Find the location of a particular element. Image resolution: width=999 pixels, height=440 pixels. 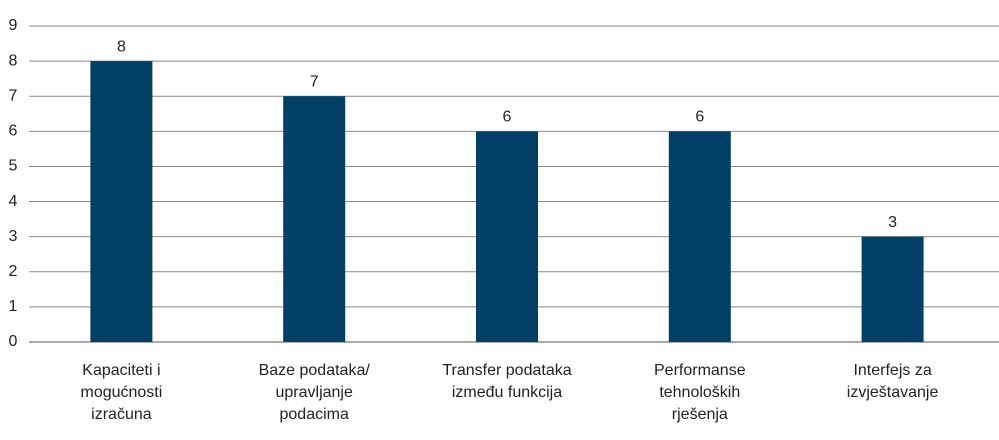

y-tick-label: 1 is located at coordinates (13, 306).